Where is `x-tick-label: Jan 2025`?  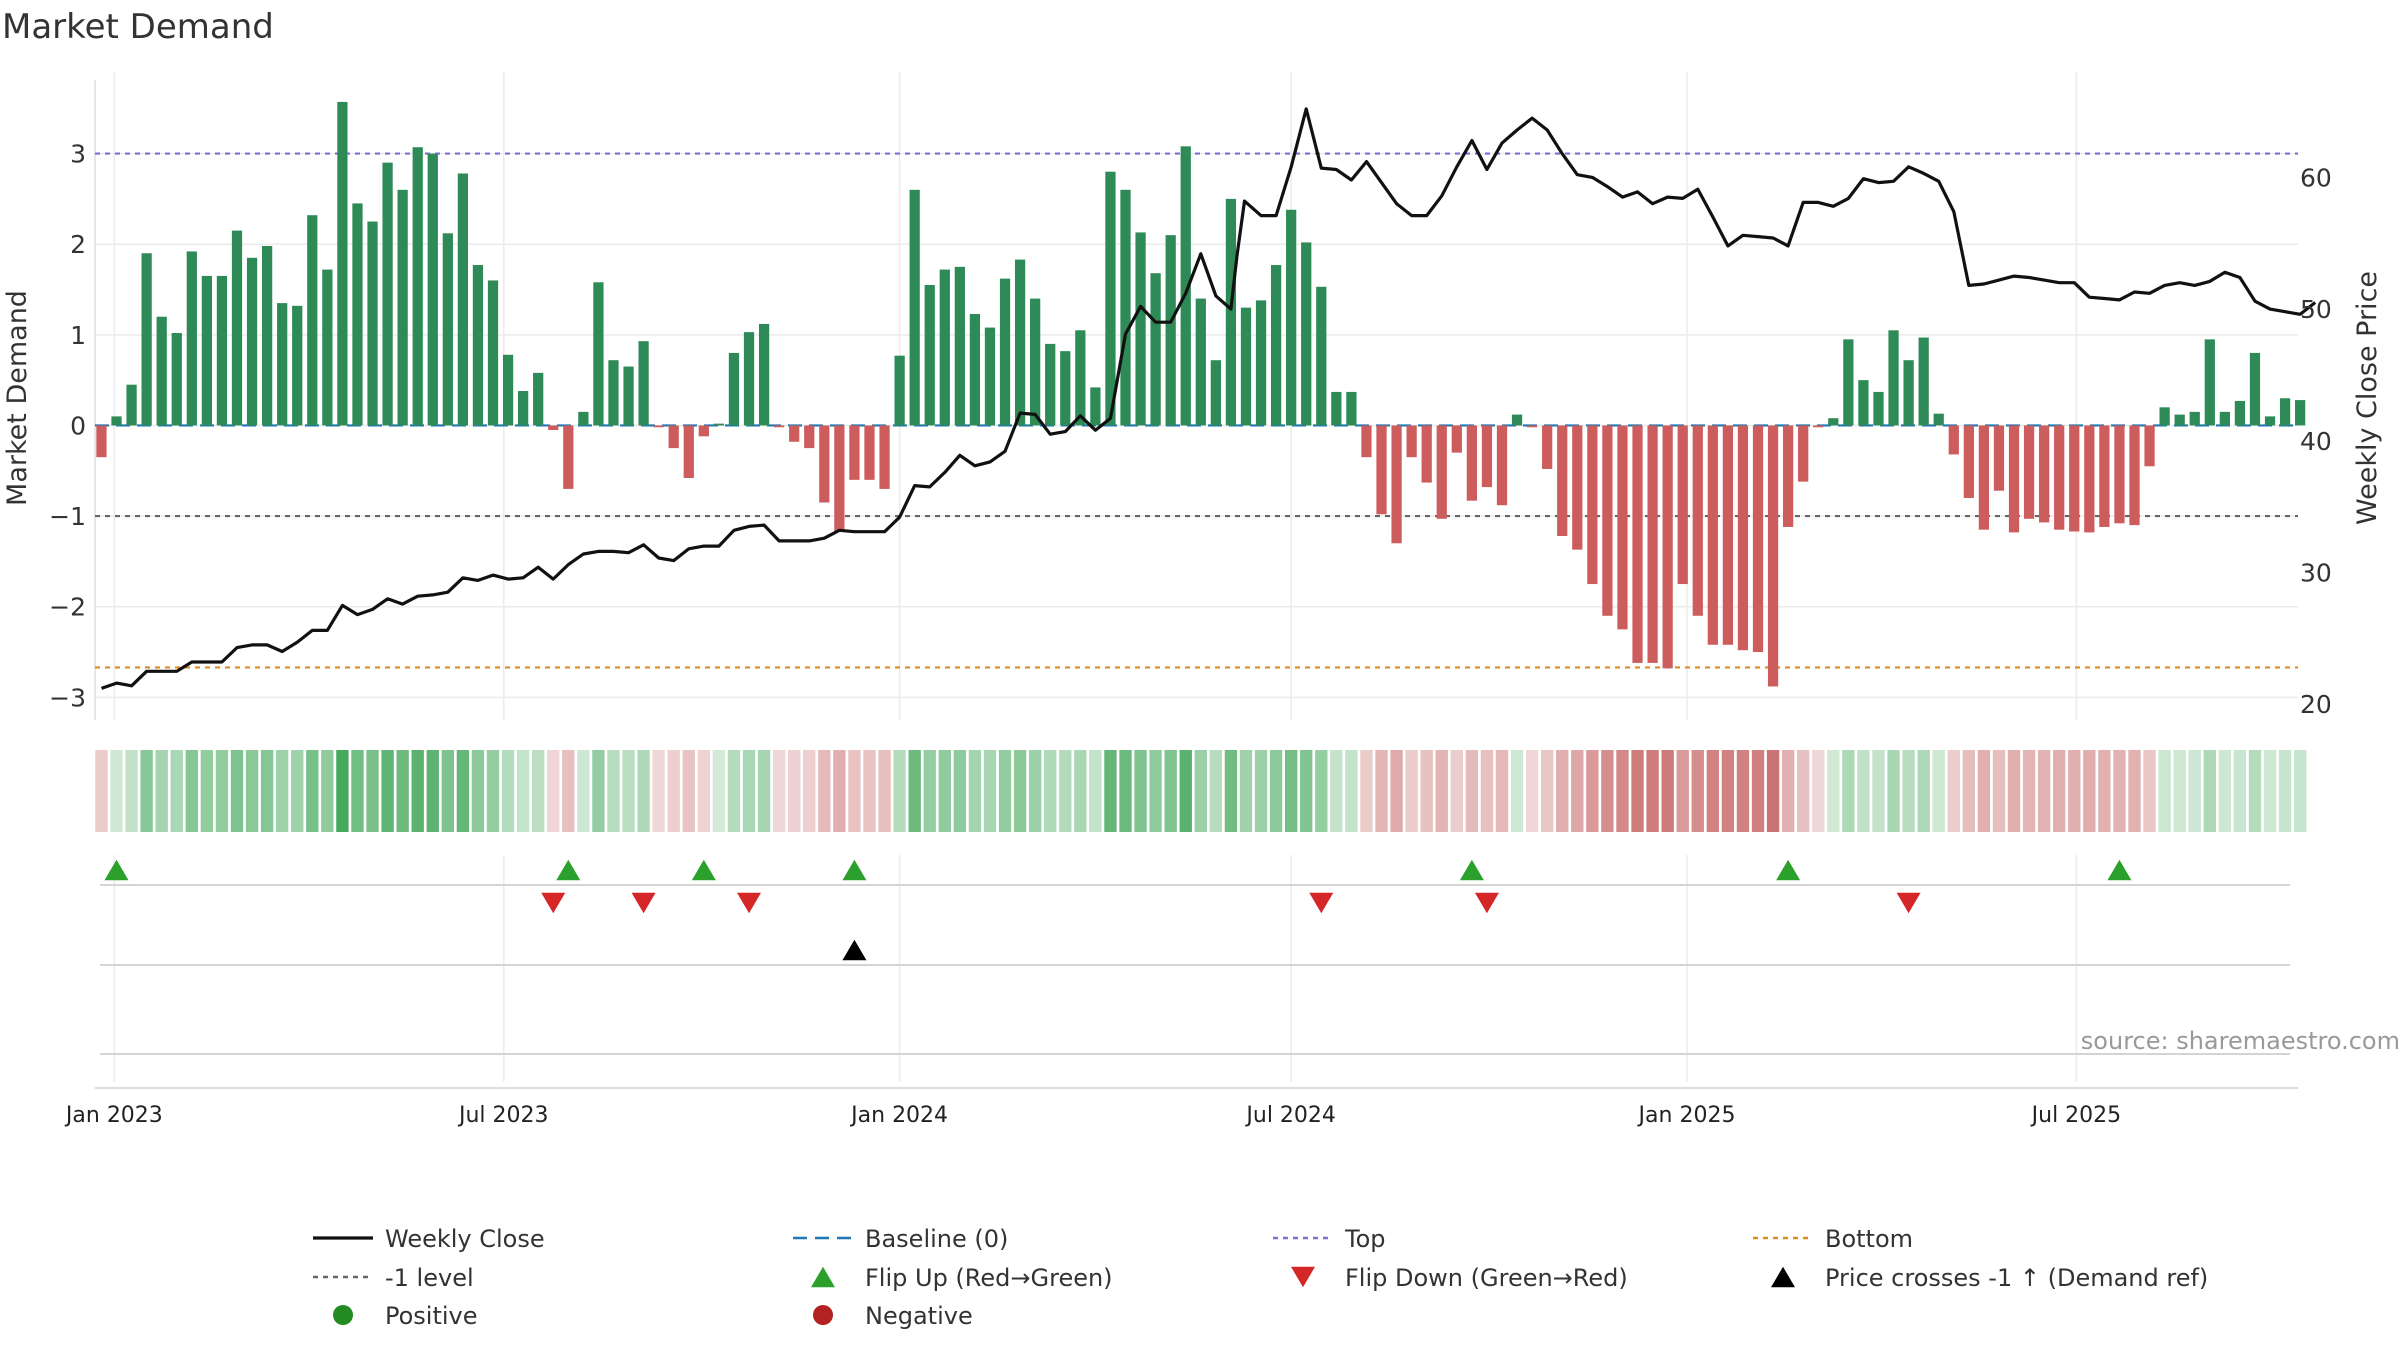
x-tick-label: Jan 2025 is located at coordinates (1686, 1115).